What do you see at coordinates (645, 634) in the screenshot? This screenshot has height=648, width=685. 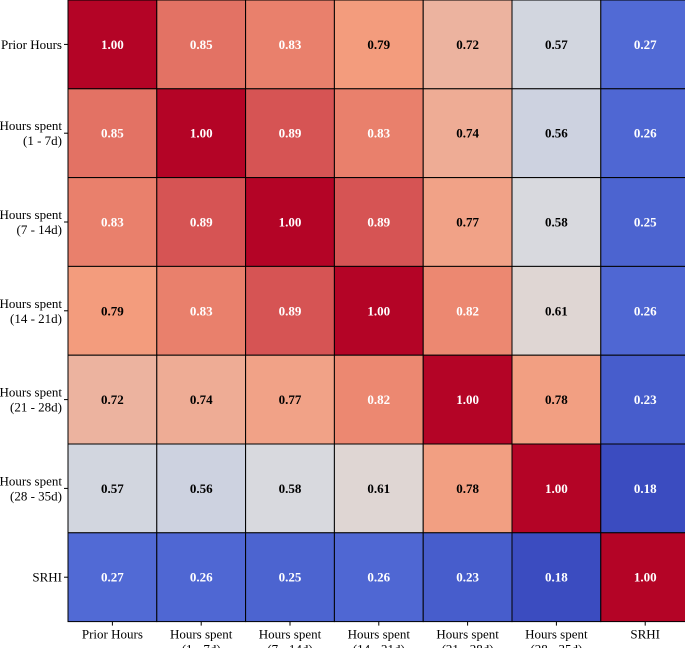 I see `column-tick-label: SRHI` at bounding box center [645, 634].